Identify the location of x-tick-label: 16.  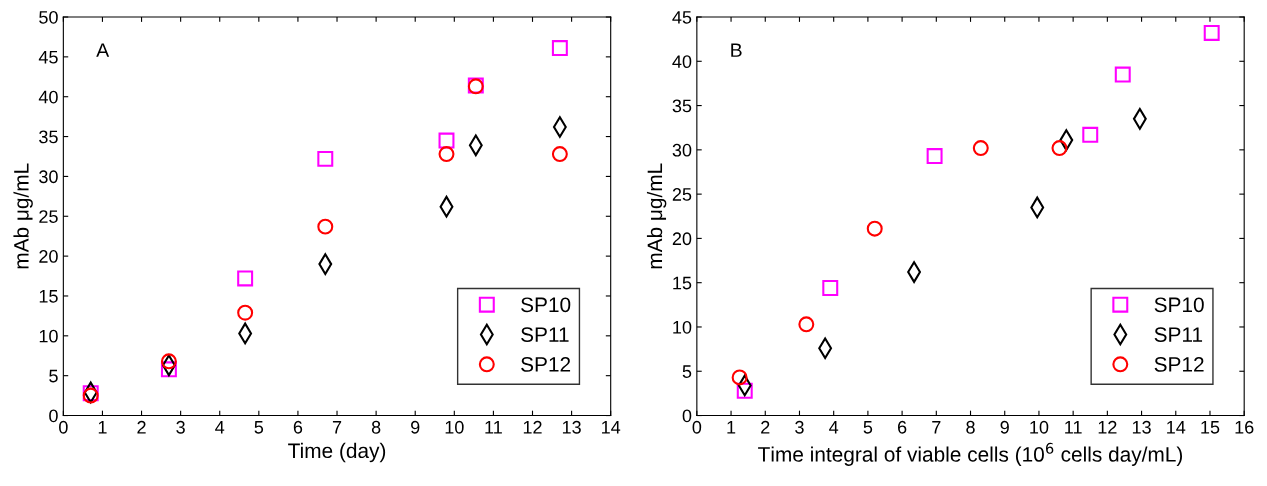
(1244, 427).